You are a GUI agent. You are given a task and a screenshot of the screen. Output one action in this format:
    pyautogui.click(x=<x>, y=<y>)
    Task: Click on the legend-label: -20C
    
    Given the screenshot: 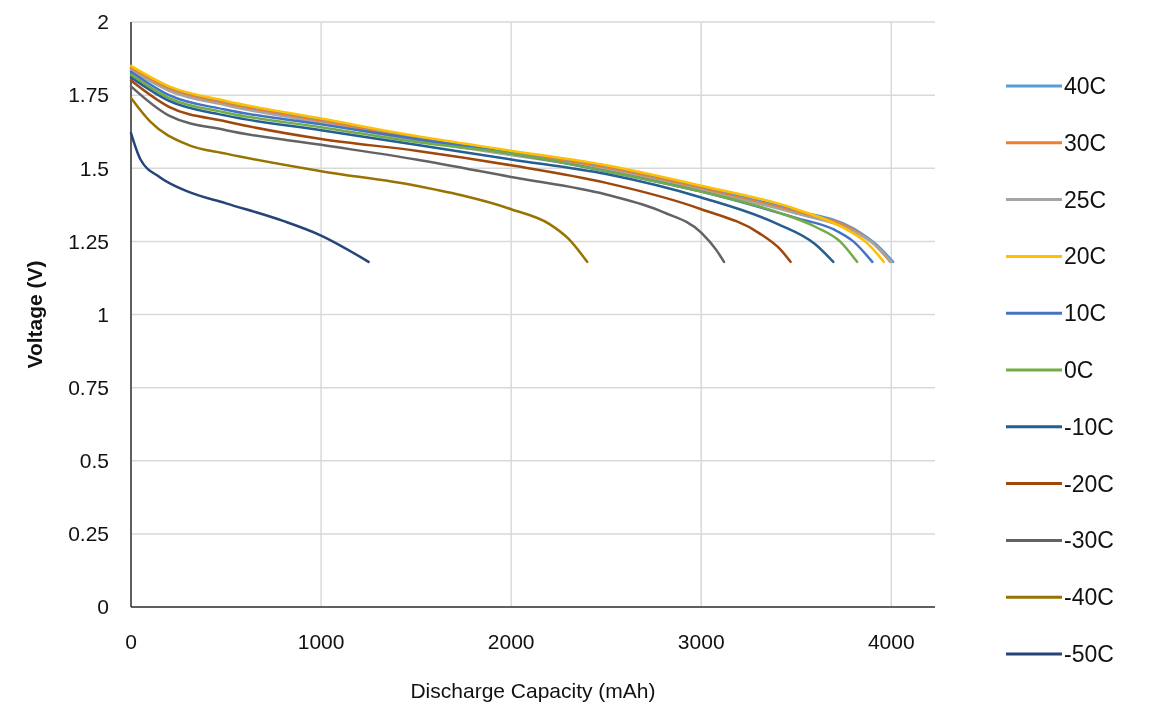 What is the action you would take?
    pyautogui.click(x=1089, y=483)
    